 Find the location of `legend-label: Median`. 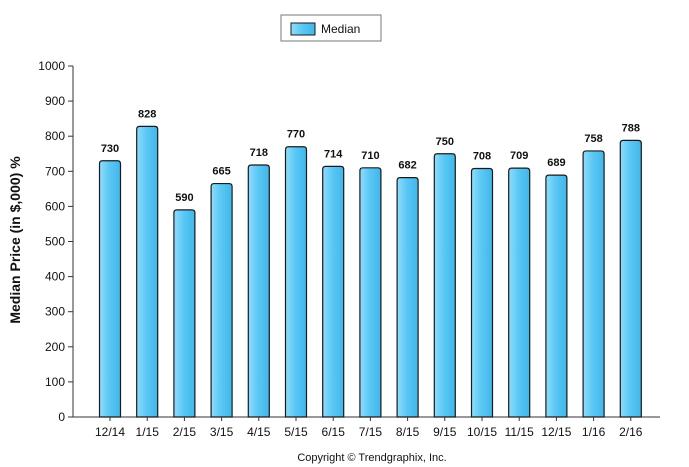

legend-label: Median is located at coordinates (340, 29).